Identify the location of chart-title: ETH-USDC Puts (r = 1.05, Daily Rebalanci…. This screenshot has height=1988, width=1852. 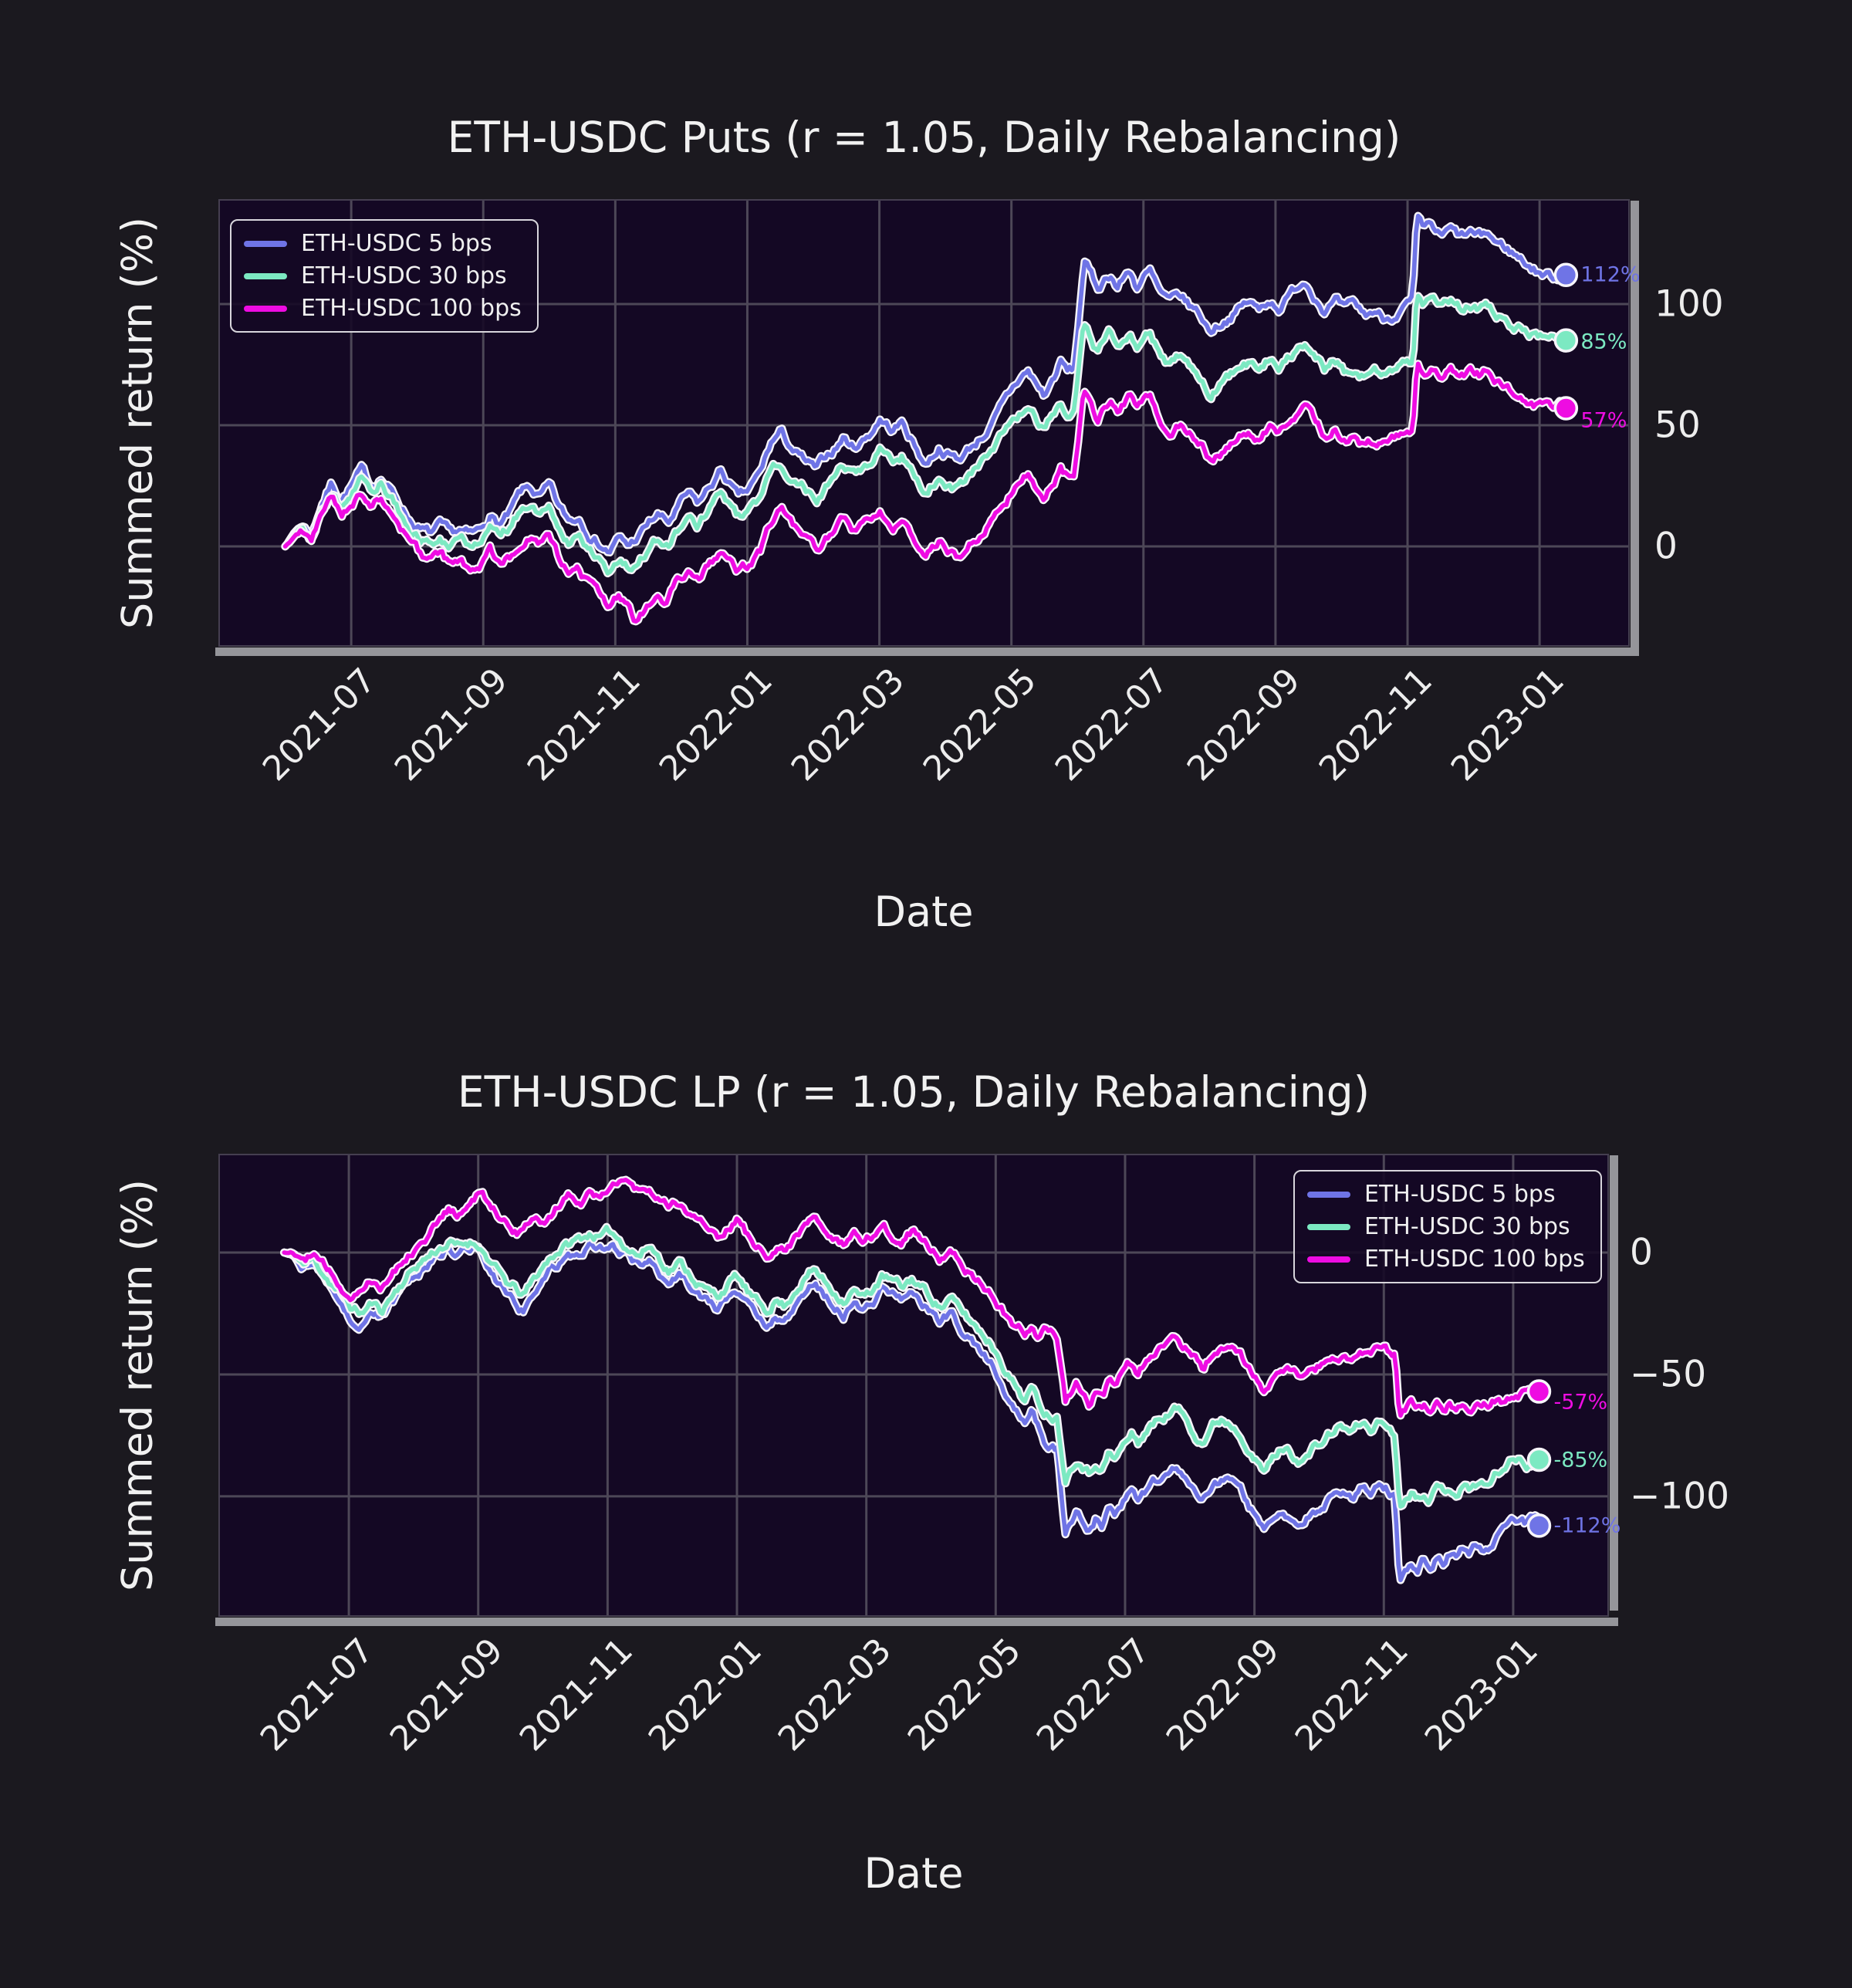
(924, 137).